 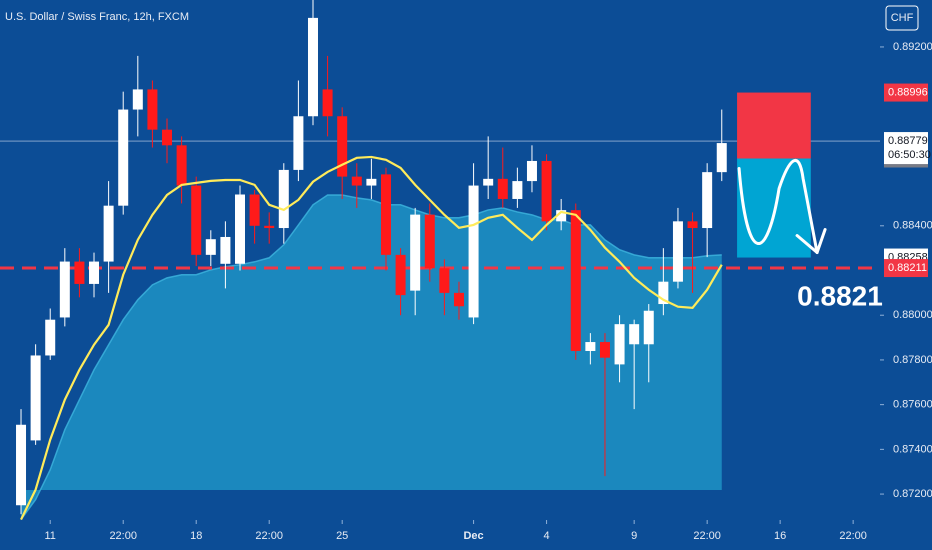 I want to click on level-label-box, so click(x=906, y=268).